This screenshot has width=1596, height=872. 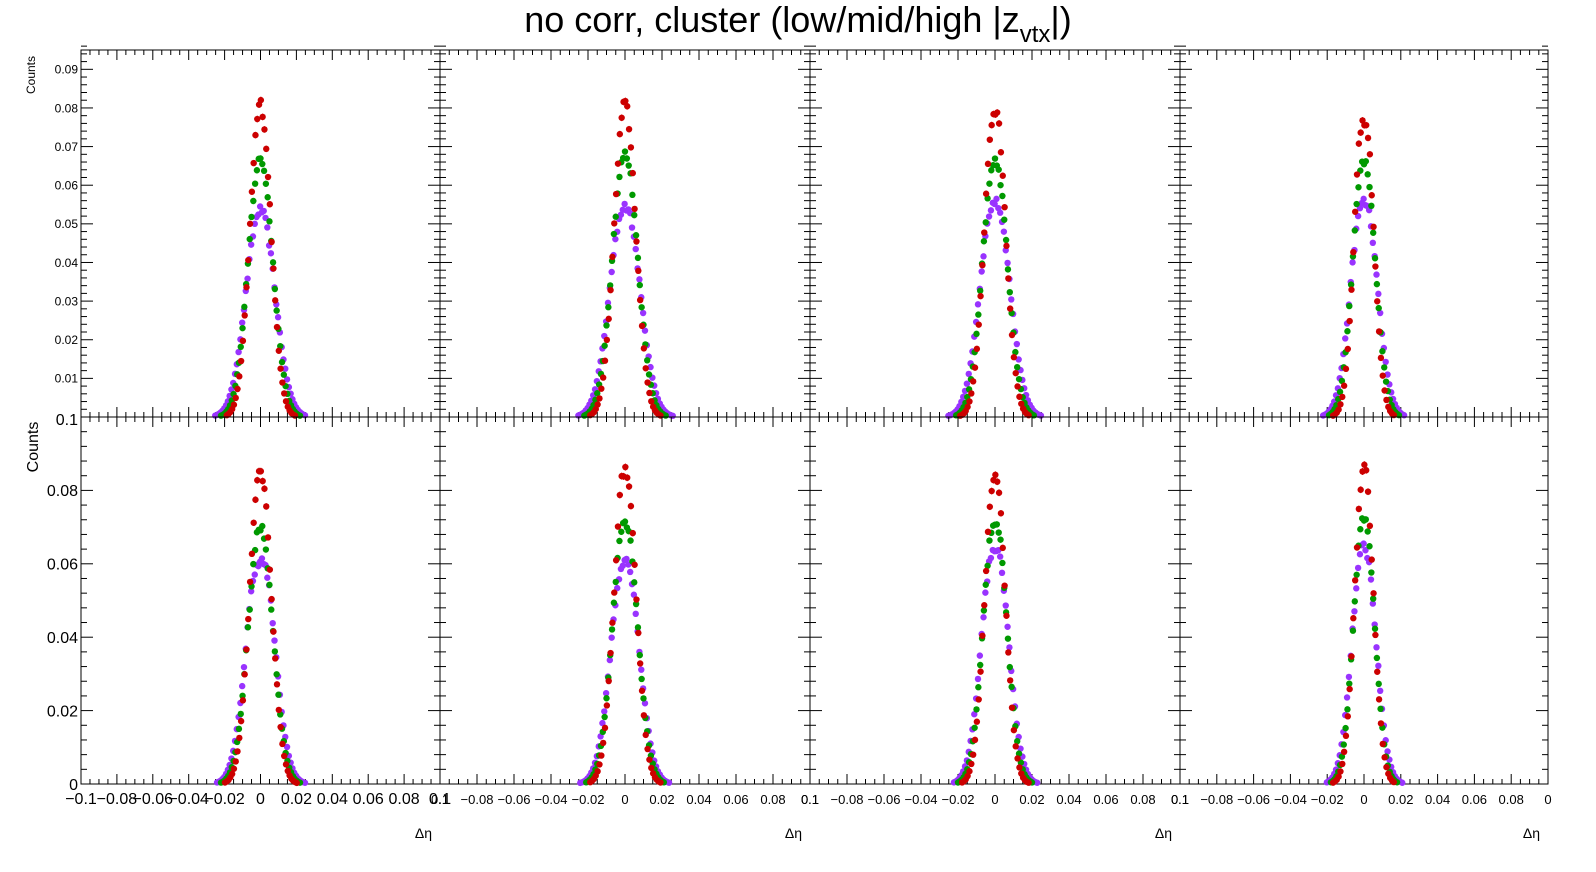 What do you see at coordinates (1363, 799) in the screenshot?
I see `x-tick-label: 0` at bounding box center [1363, 799].